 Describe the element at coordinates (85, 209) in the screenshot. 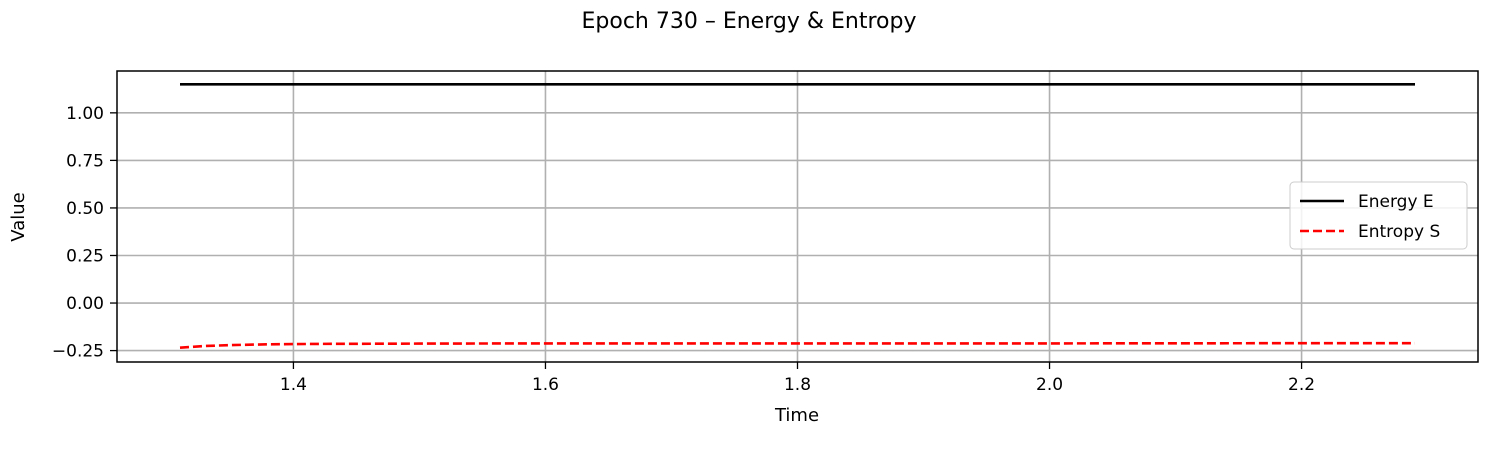

I see `y-tick-label: 0.50` at that location.